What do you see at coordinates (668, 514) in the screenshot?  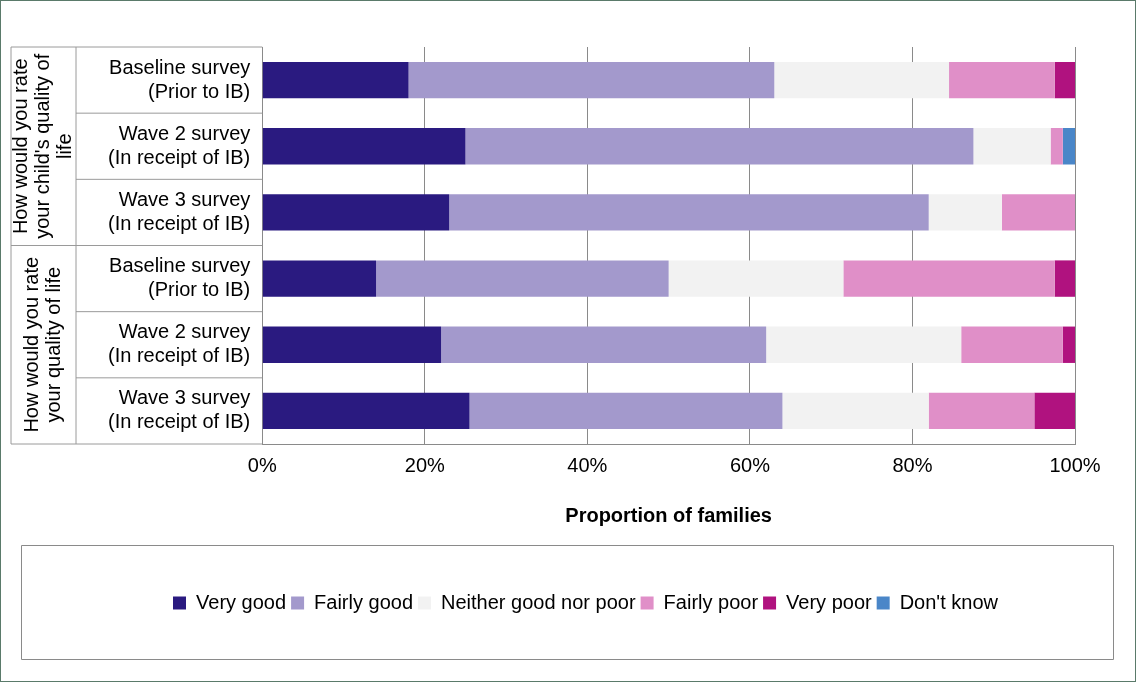 I see `x-axis-title: Proportion of families` at bounding box center [668, 514].